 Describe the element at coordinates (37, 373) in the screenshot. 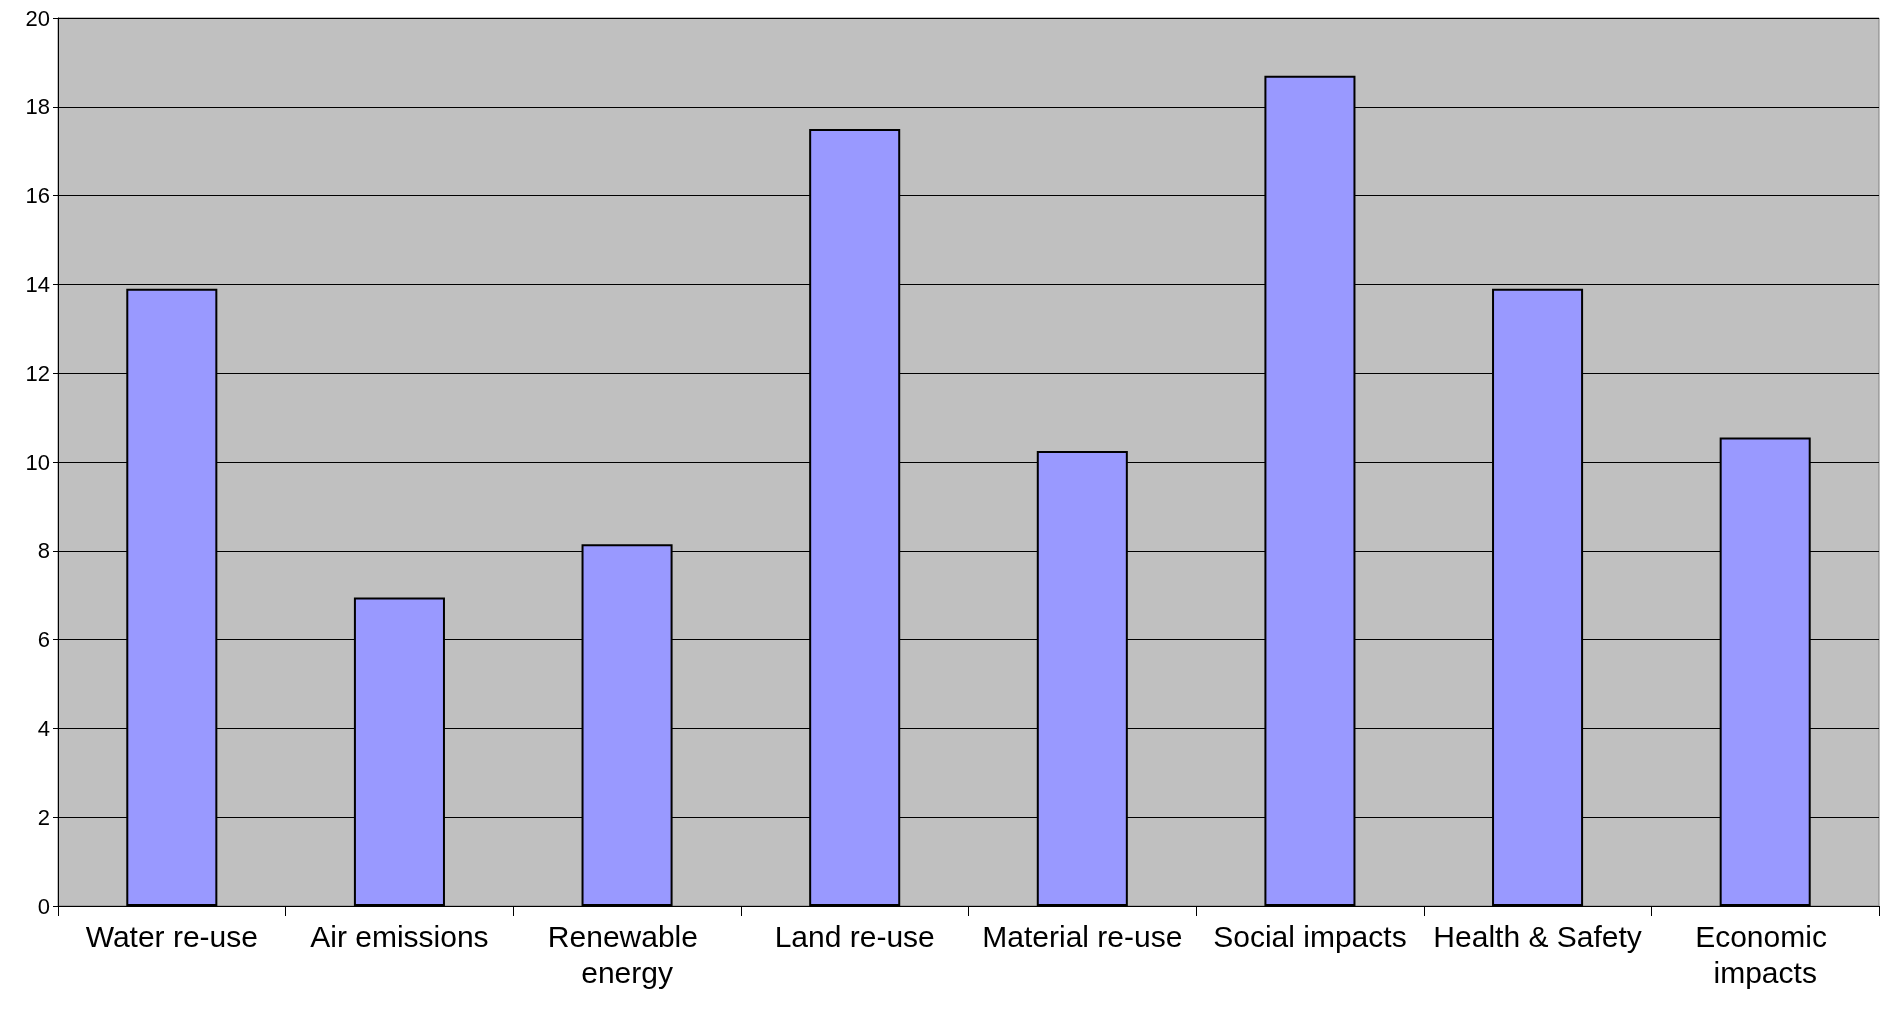

I see `y-tick-label: 12` at that location.